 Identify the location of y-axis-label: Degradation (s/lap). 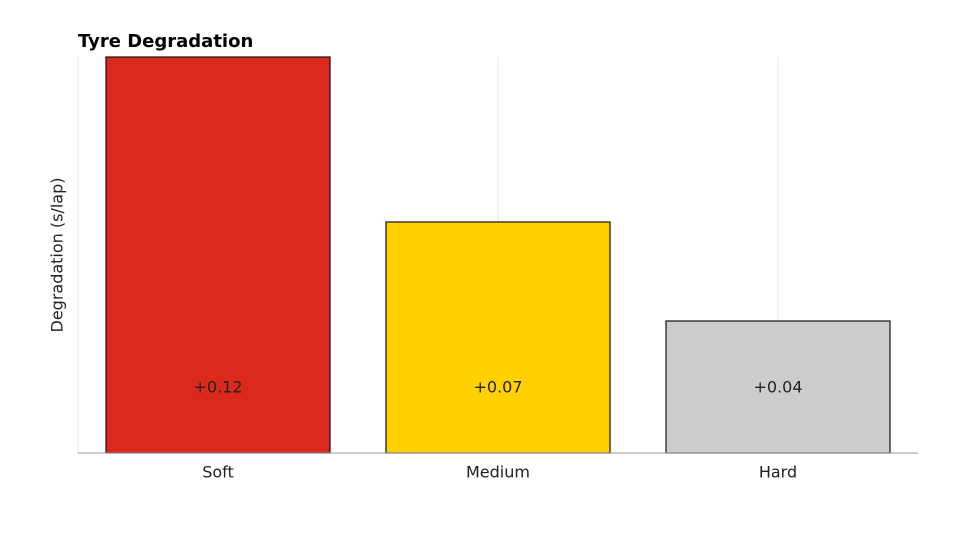
(57, 254).